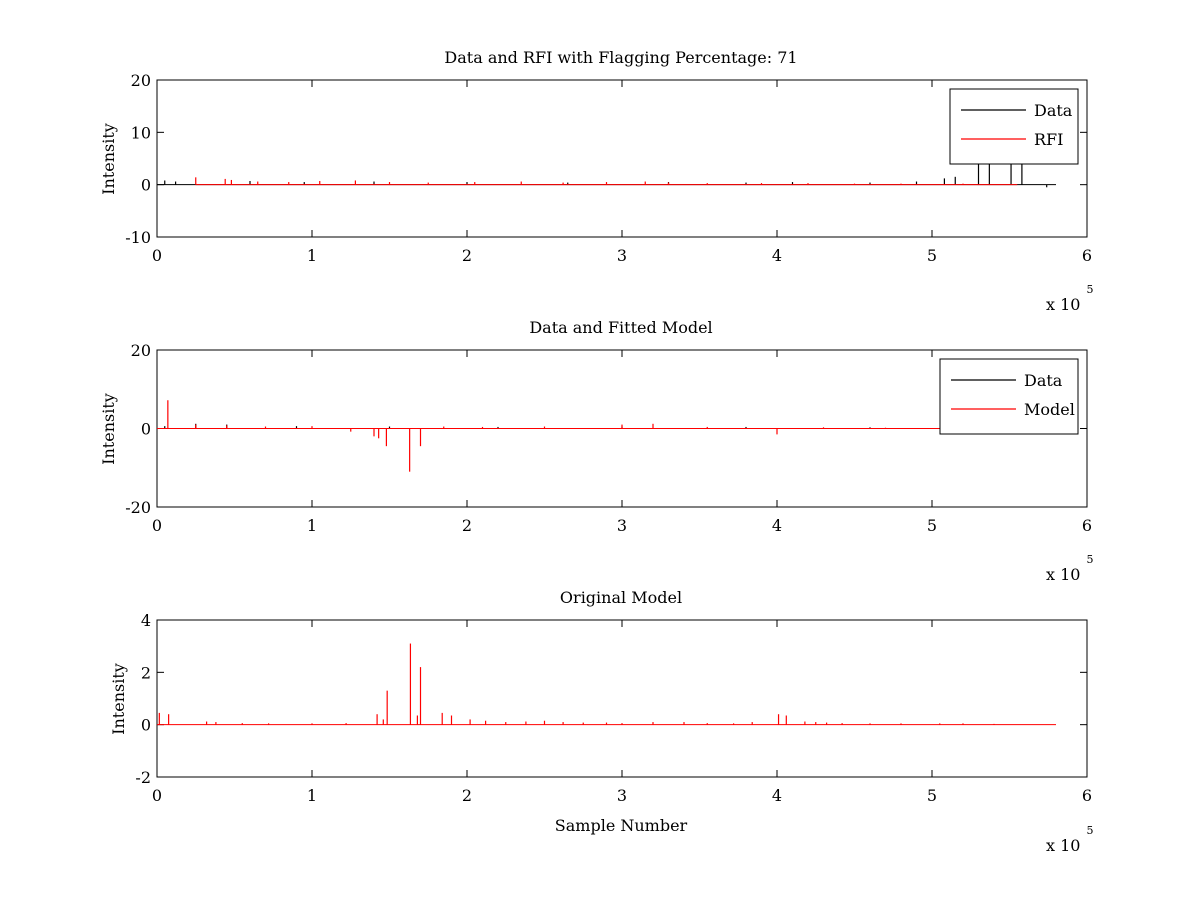  Describe the element at coordinates (146, 672) in the screenshot. I see `y-tick-label: 2` at that location.